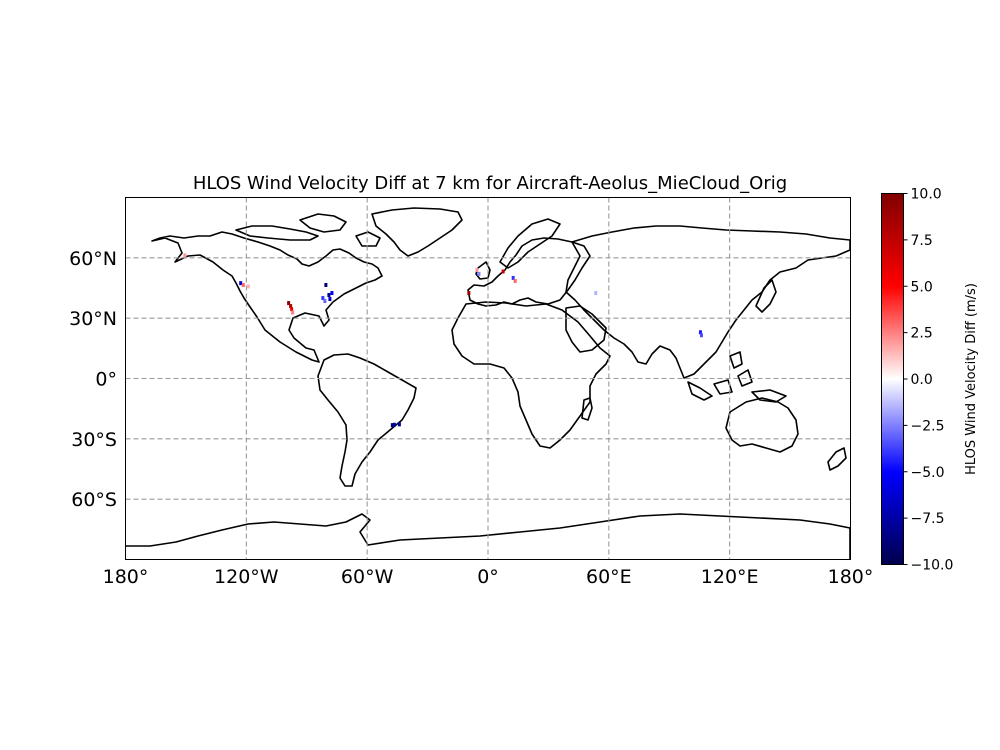 The height and width of the screenshot is (750, 1000). I want to click on x-tick-labels: 180° 120°W 60°W 0° 60°E 120°E 180°, so click(488, 577).